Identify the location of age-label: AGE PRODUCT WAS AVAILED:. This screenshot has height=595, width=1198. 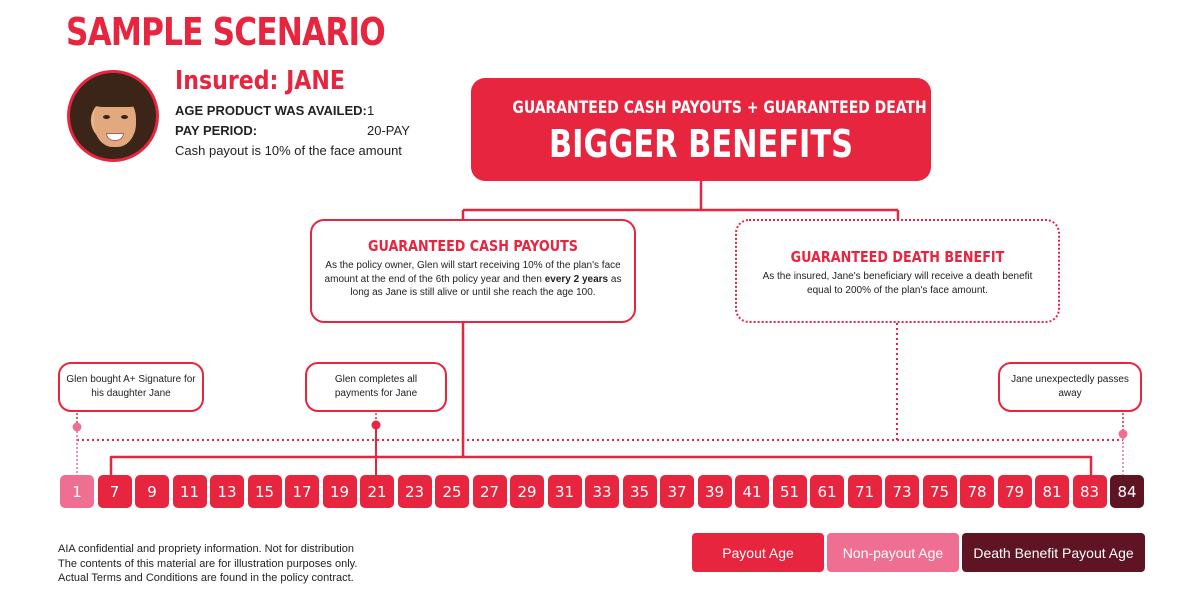
(271, 110).